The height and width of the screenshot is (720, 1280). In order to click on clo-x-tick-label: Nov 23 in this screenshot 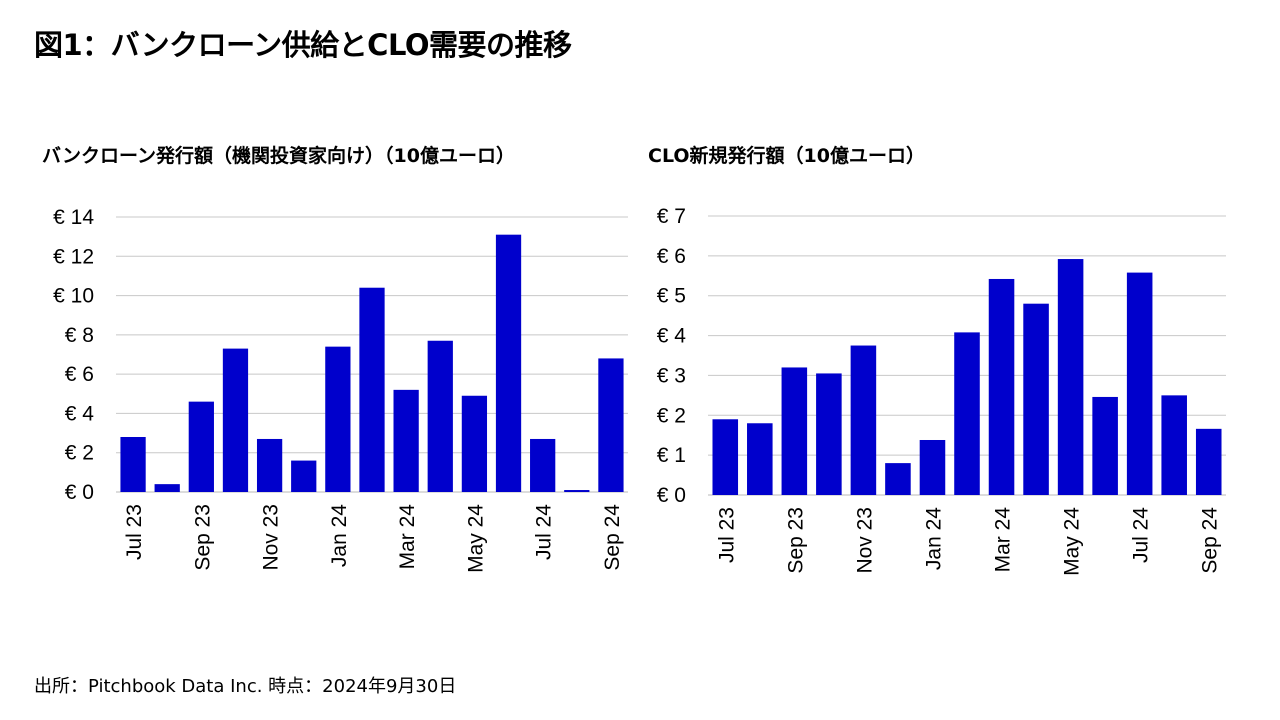, I will do `click(864, 540)`.